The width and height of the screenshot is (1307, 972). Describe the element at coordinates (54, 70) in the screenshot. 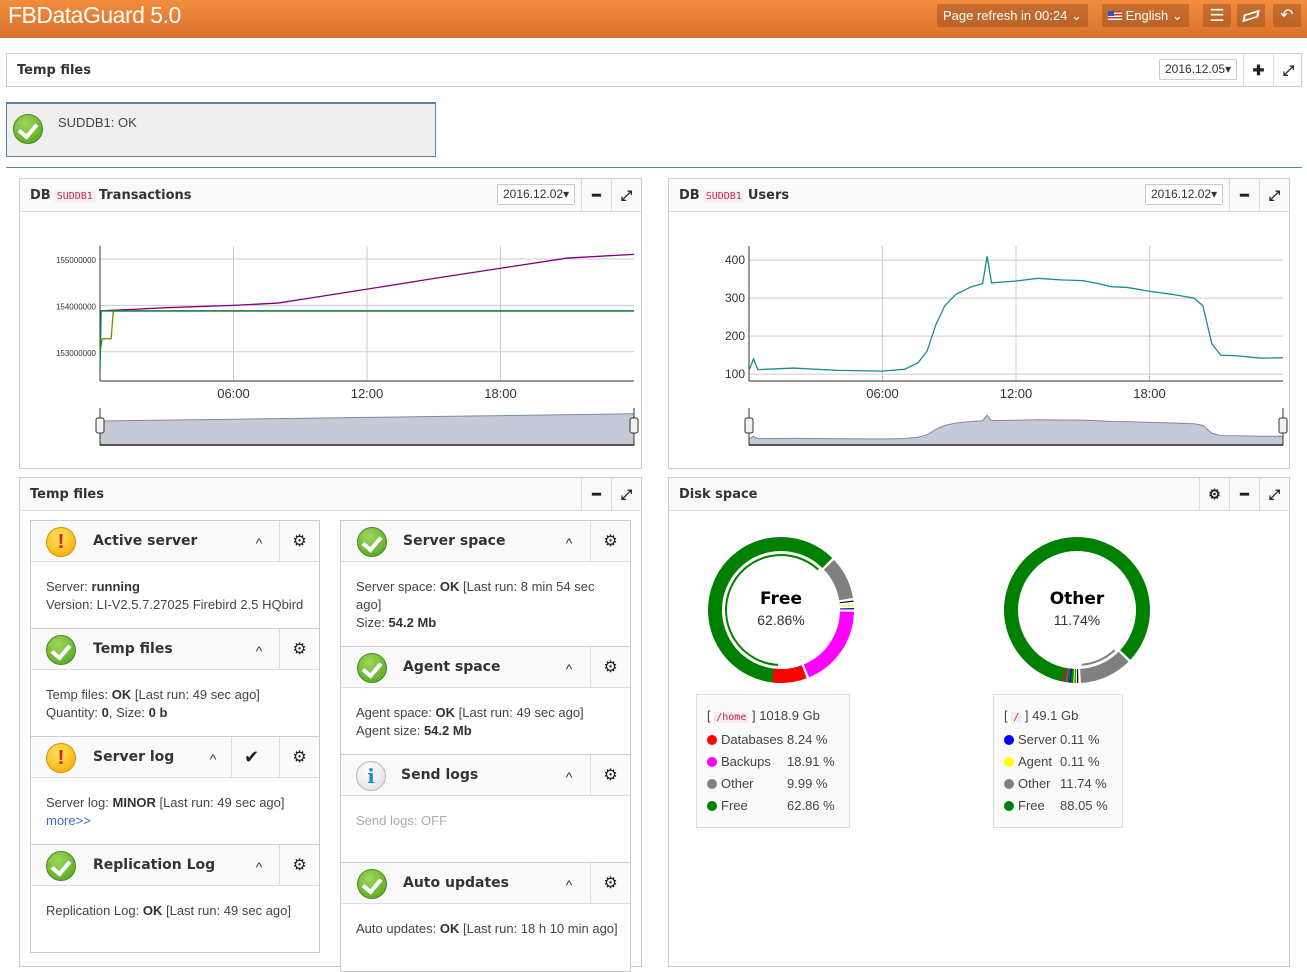

I see `panel-title: Temp files` at that location.